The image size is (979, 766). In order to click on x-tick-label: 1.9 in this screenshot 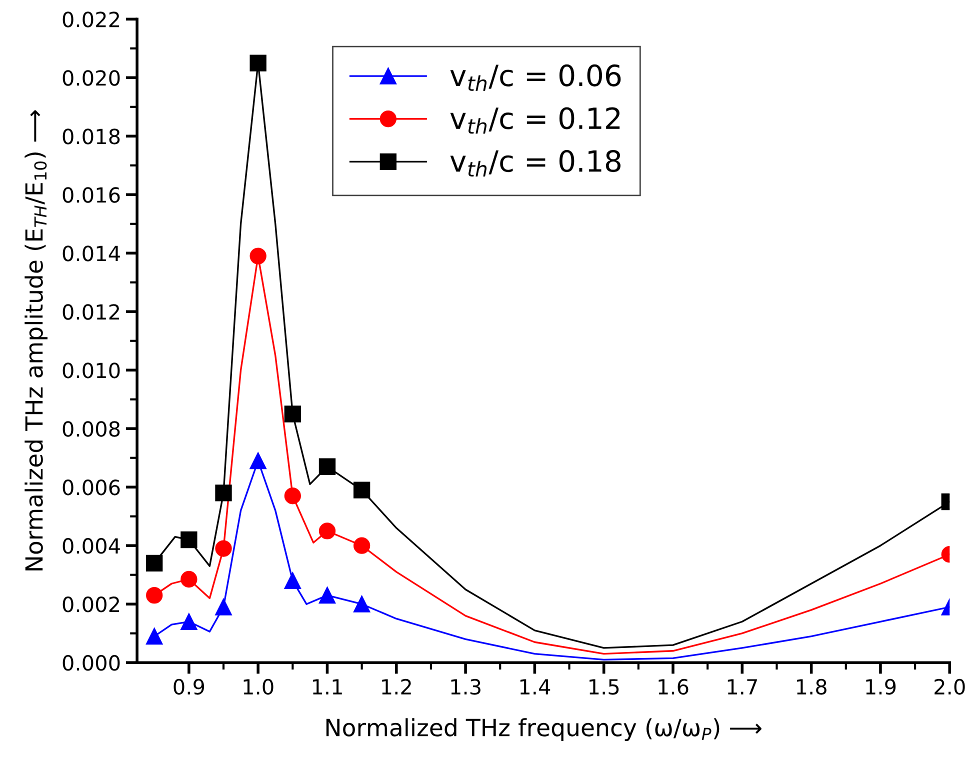, I will do `click(881, 686)`.